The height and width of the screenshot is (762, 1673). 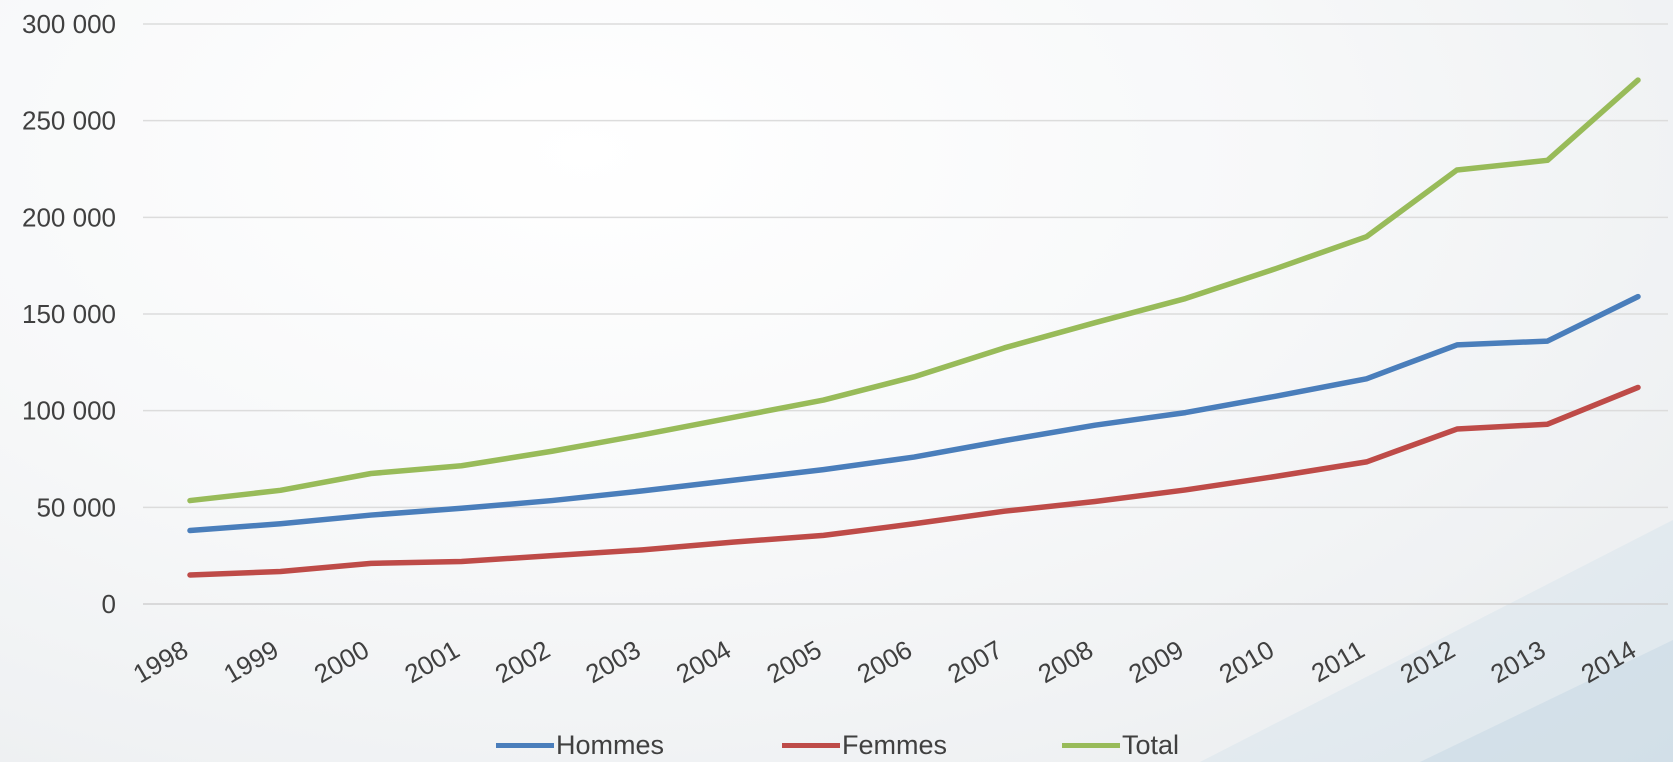 I want to click on y-tick-label: 100 000, so click(x=69, y=411).